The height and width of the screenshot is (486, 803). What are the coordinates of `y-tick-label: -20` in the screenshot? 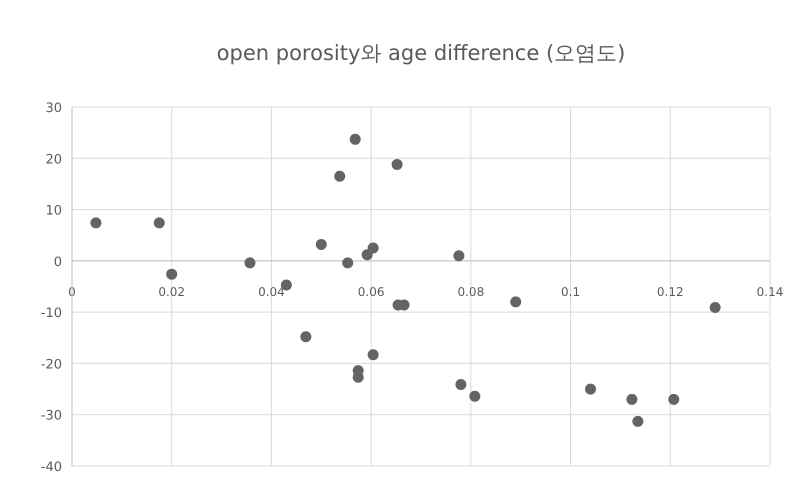 It's located at (51, 364).